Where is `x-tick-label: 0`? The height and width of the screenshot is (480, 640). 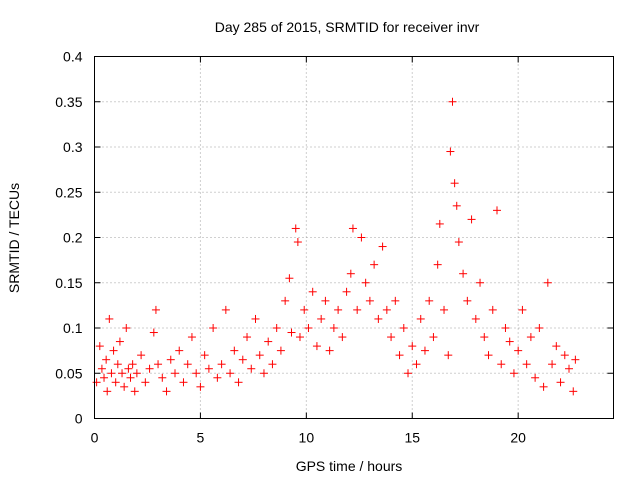 x-tick-label: 0 is located at coordinates (95, 438).